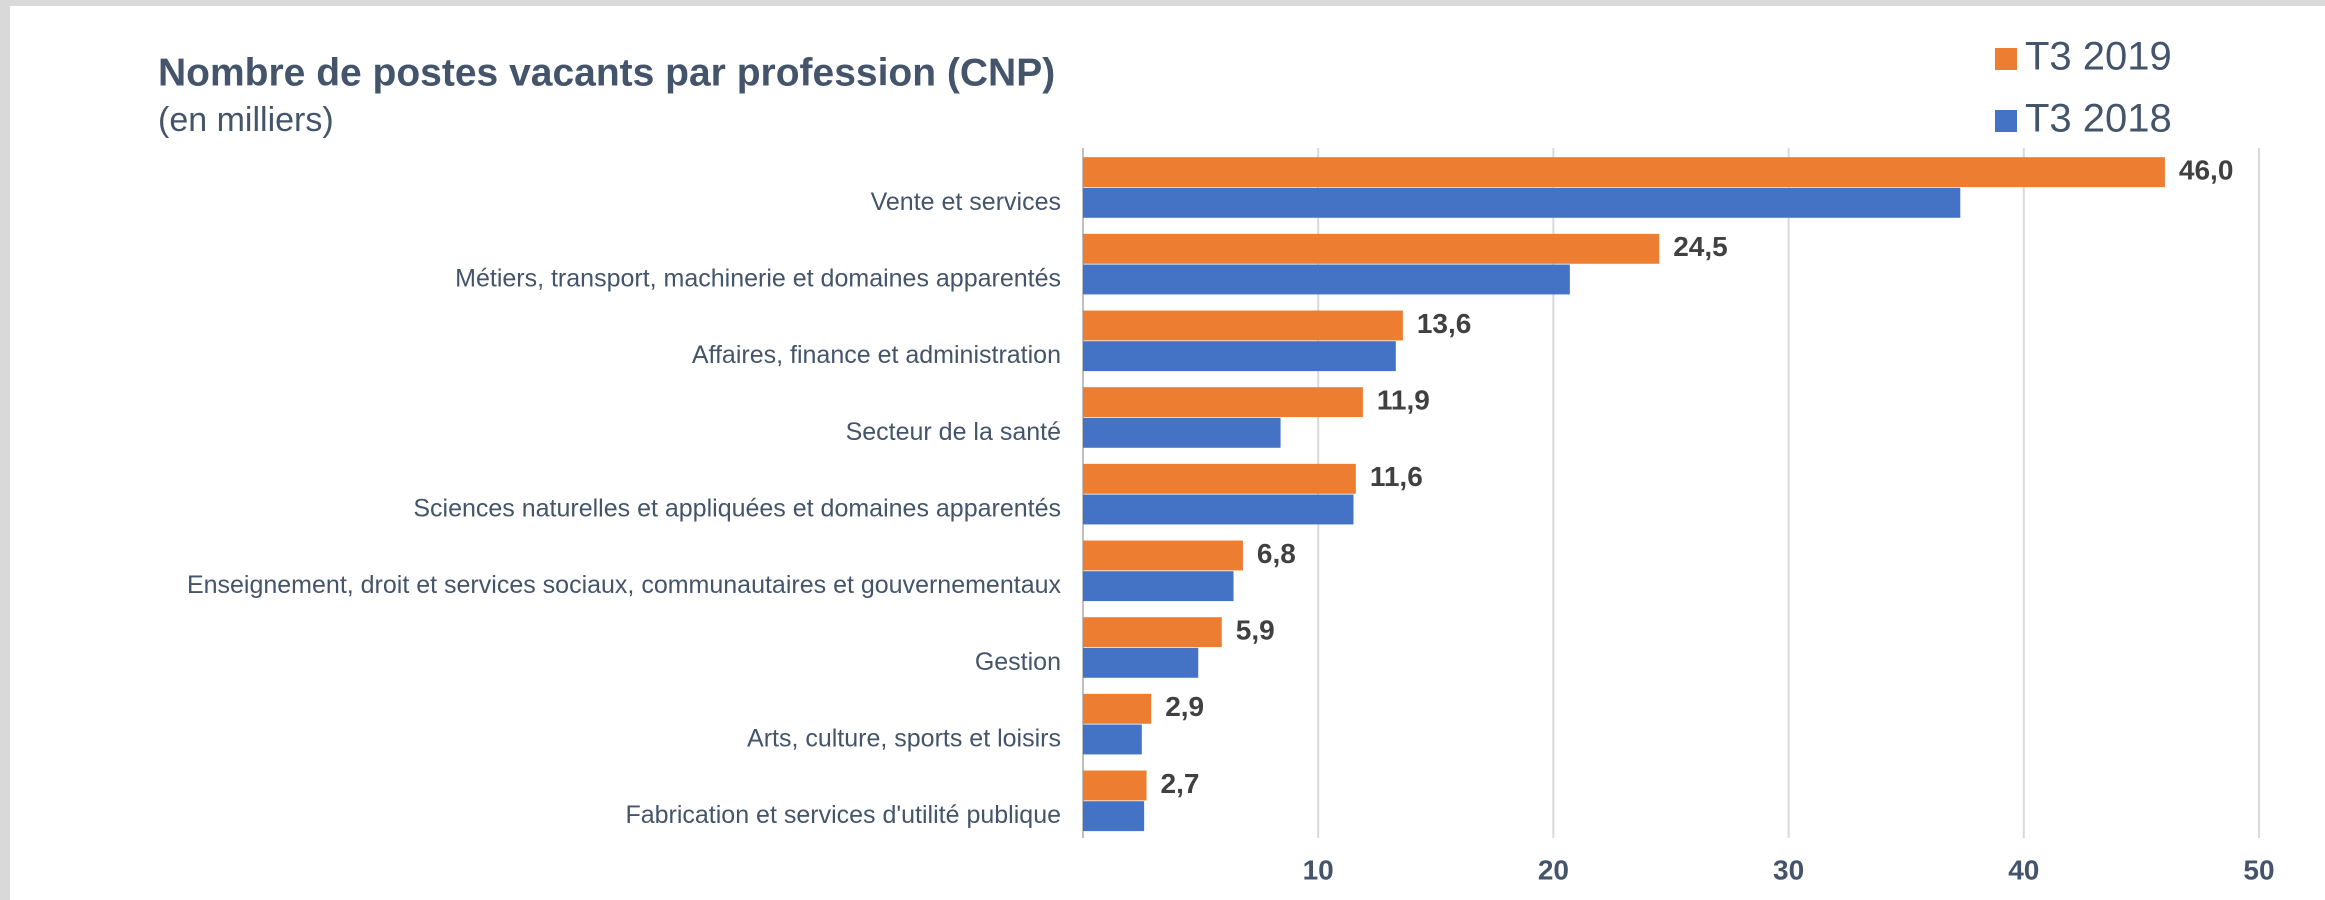 The width and height of the screenshot is (2325, 900). Describe the element at coordinates (2258, 869) in the screenshot. I see `x-tick-label: 50` at that location.